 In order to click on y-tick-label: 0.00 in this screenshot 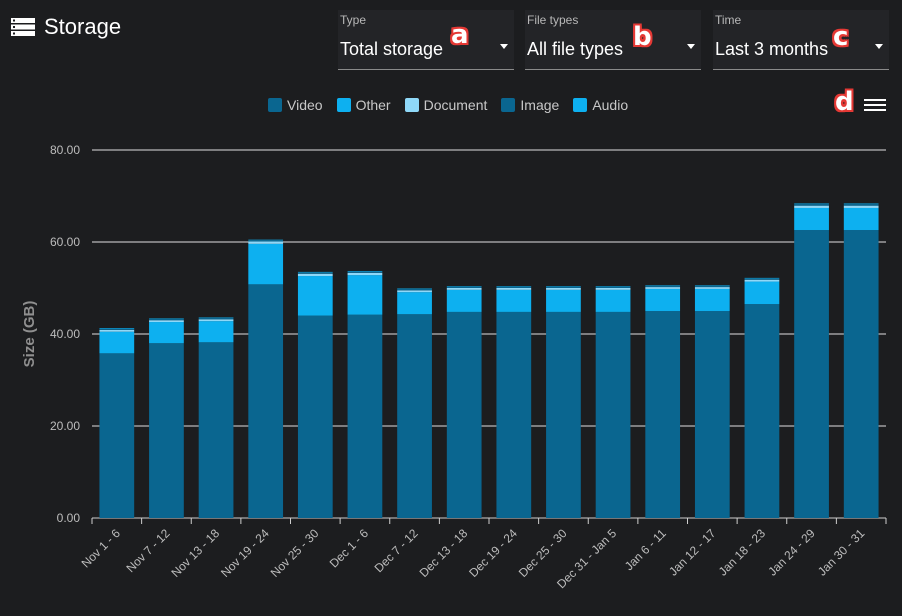, I will do `click(69, 518)`.